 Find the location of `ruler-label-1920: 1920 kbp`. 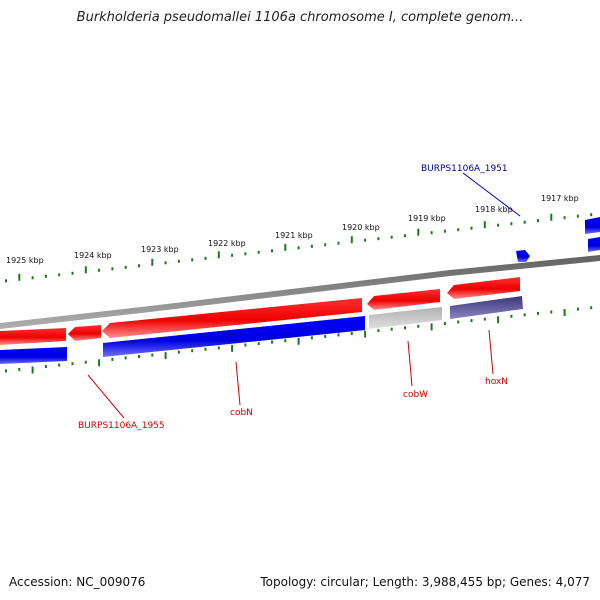

ruler-label-1920: 1920 kbp is located at coordinates (361, 227).